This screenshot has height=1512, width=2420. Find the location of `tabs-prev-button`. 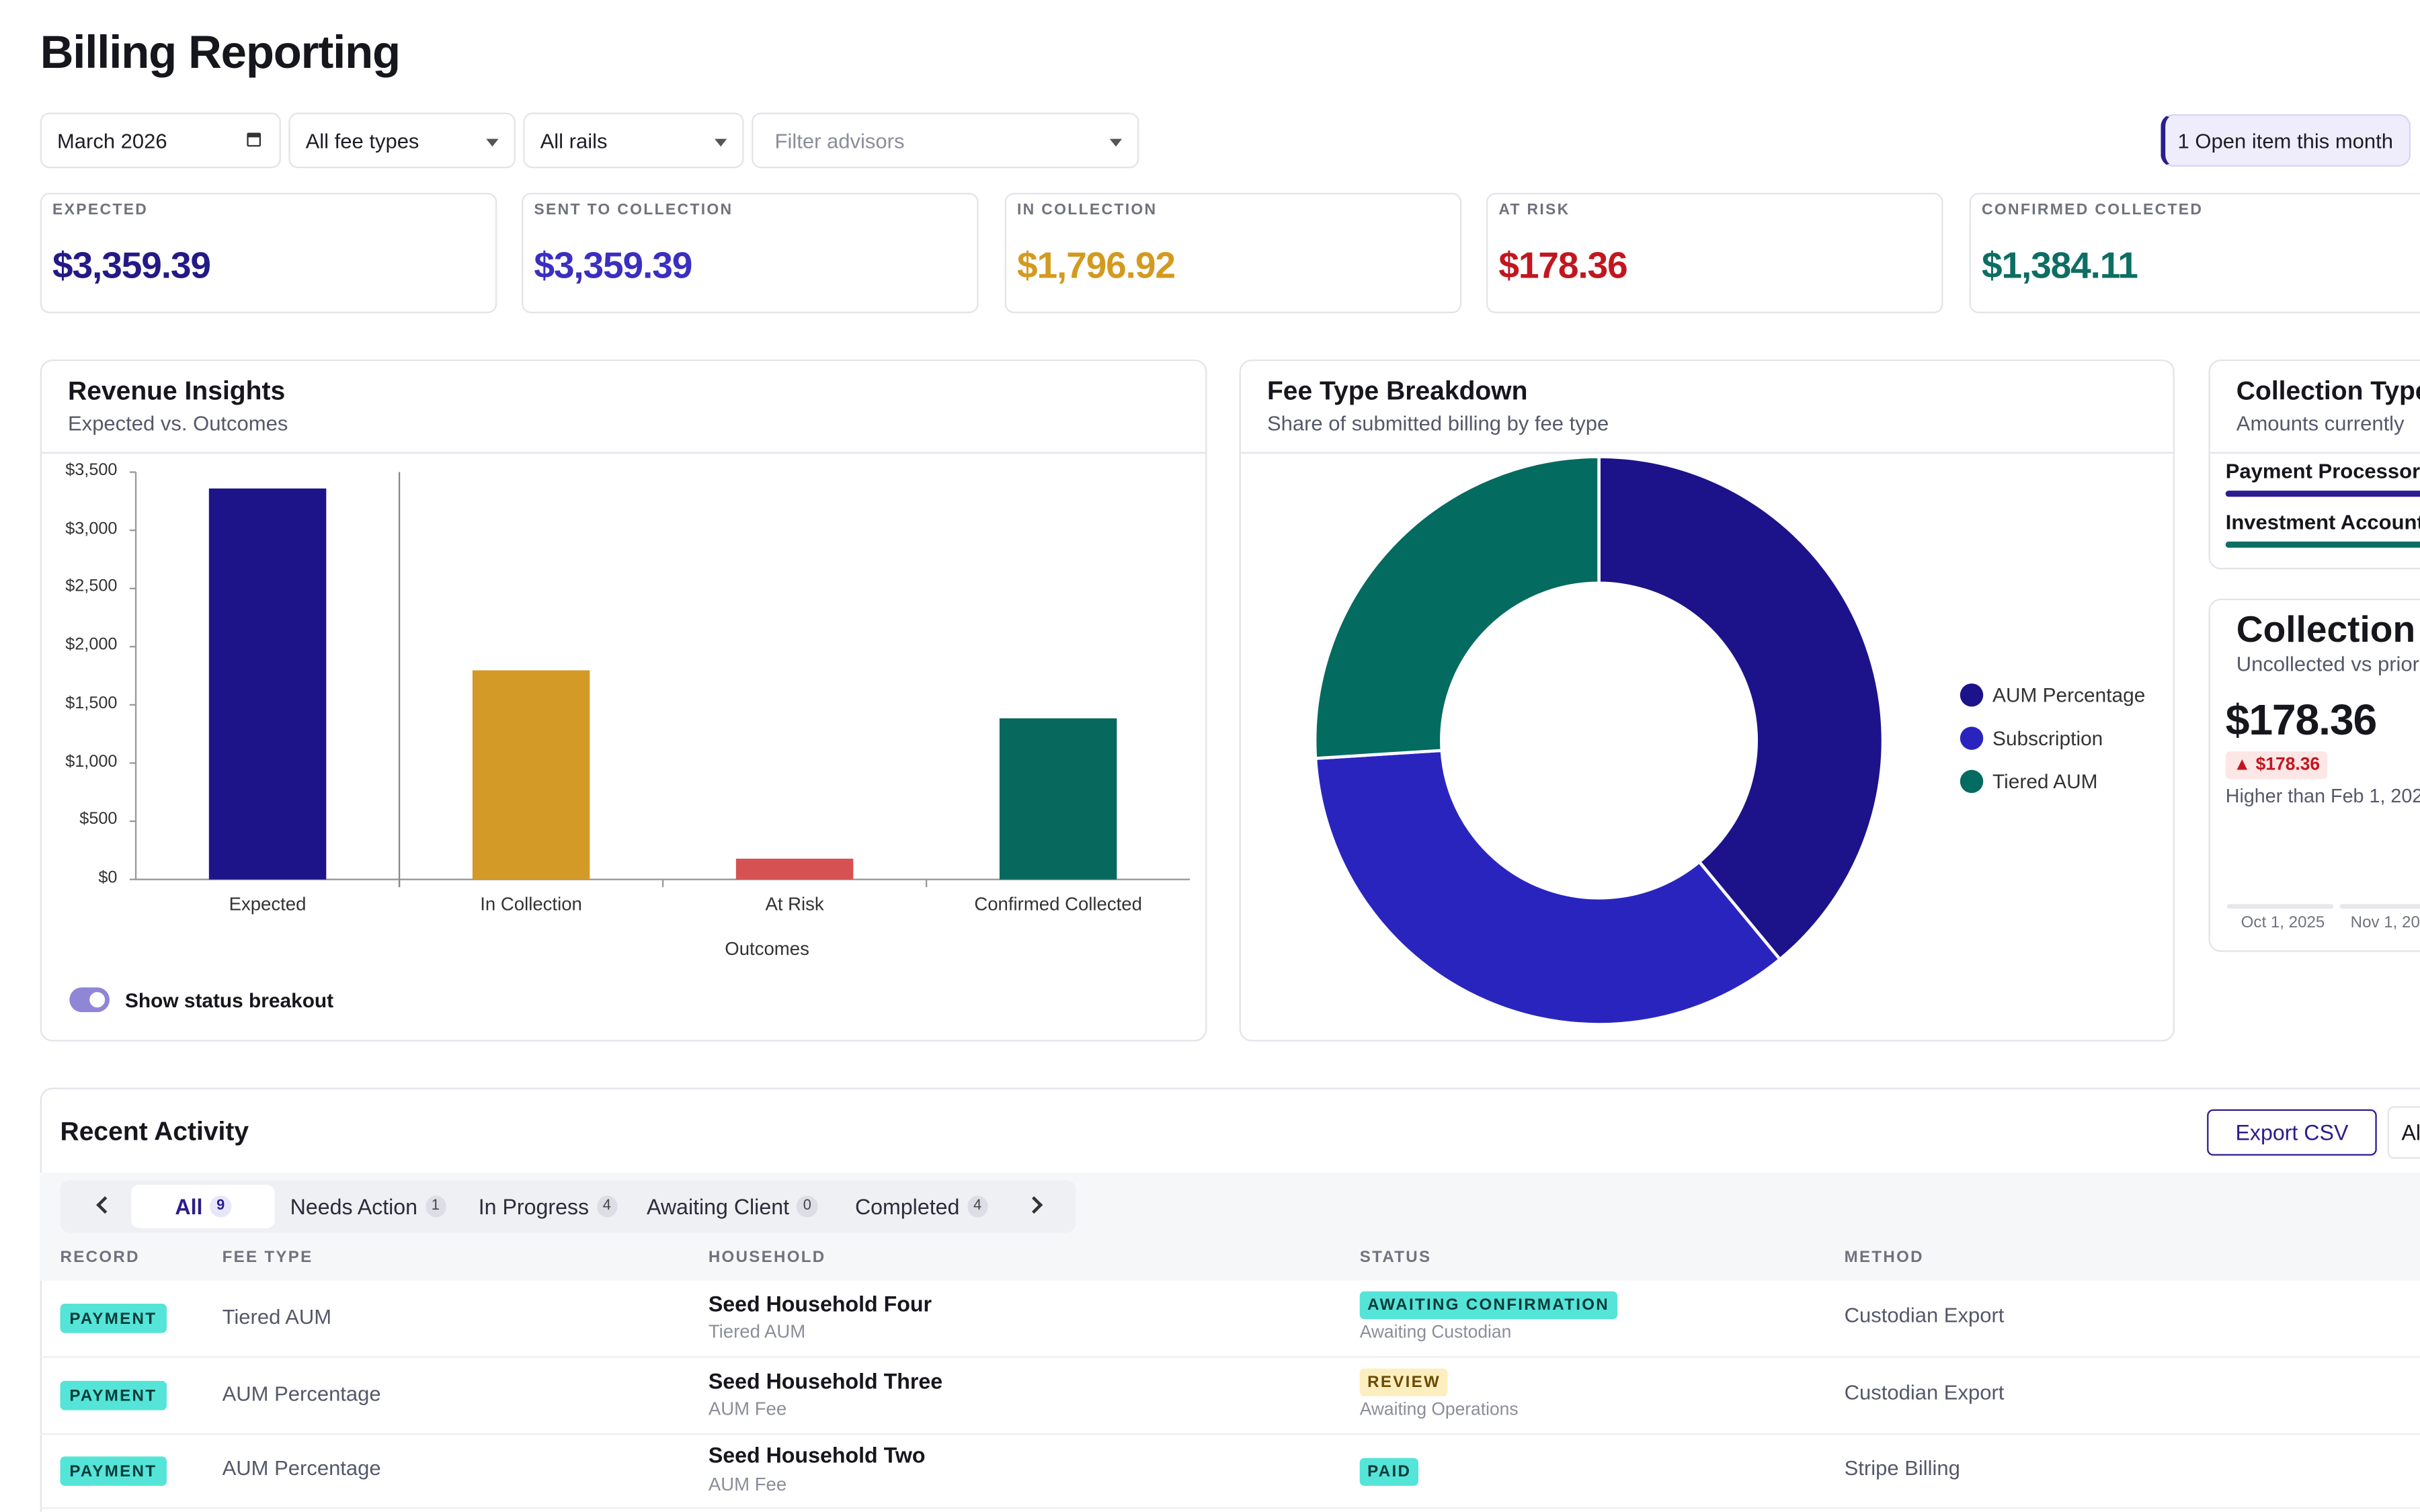

tabs-prev-button is located at coordinates (105, 1207).